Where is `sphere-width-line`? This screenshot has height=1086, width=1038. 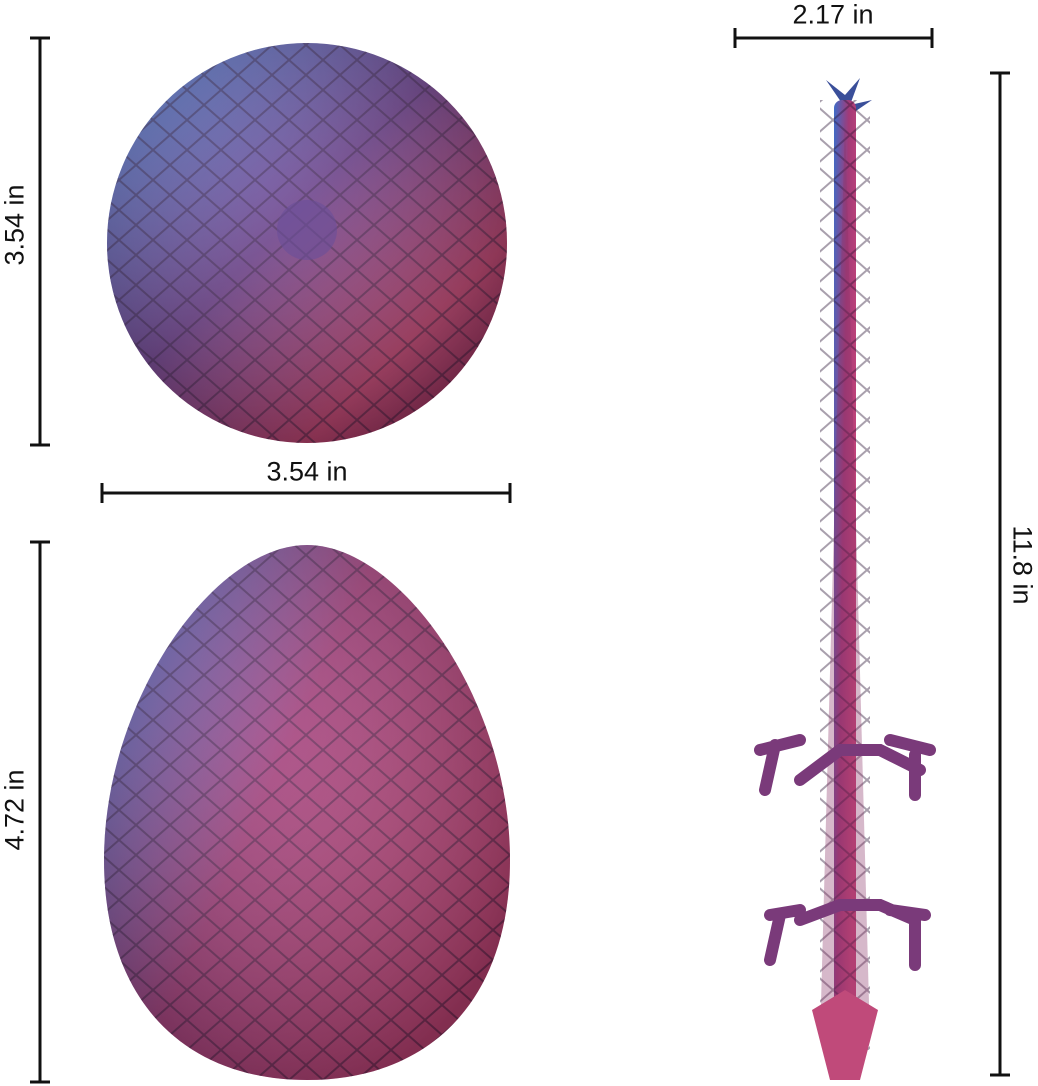
sphere-width-line is located at coordinates (306, 493).